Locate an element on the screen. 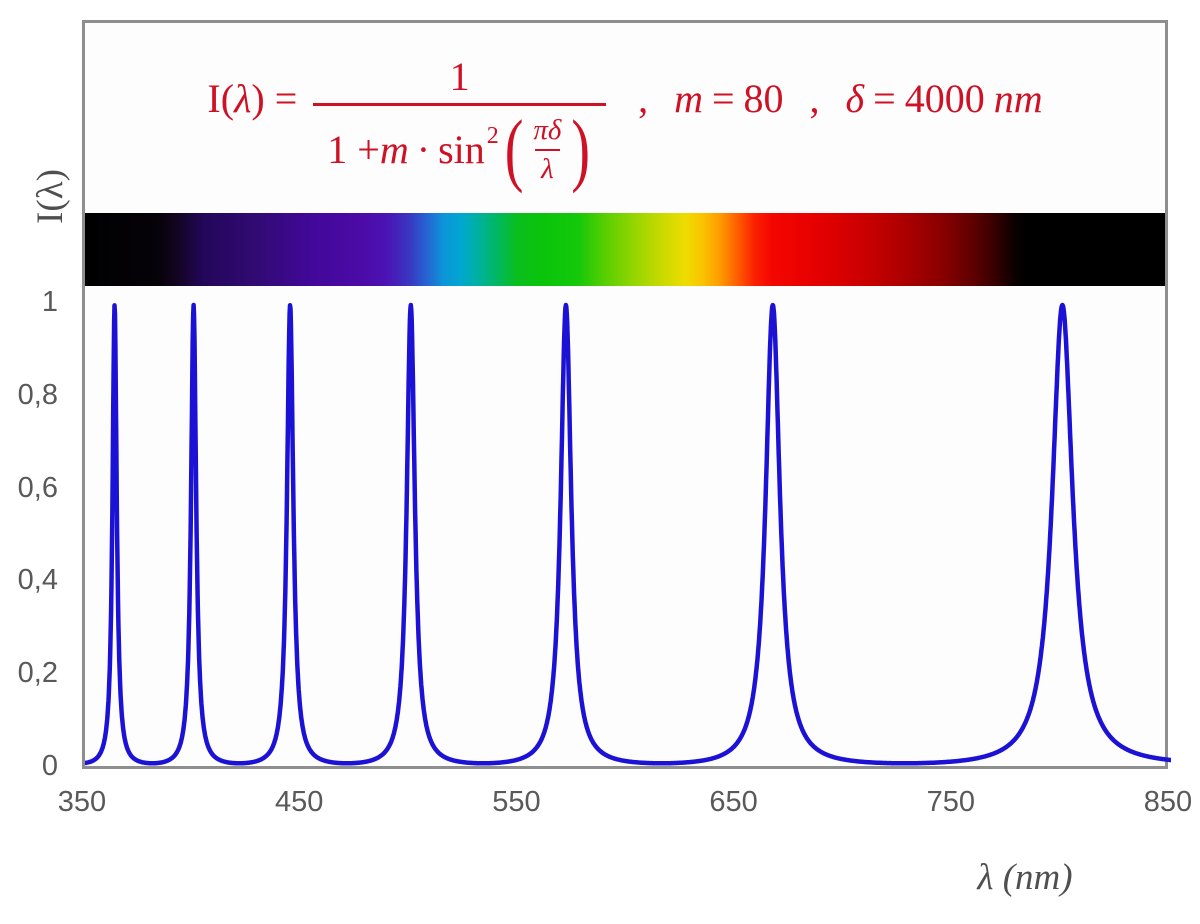 The width and height of the screenshot is (1200, 924). y-axis-title-text: I(λ) is located at coordinates (50, 196).